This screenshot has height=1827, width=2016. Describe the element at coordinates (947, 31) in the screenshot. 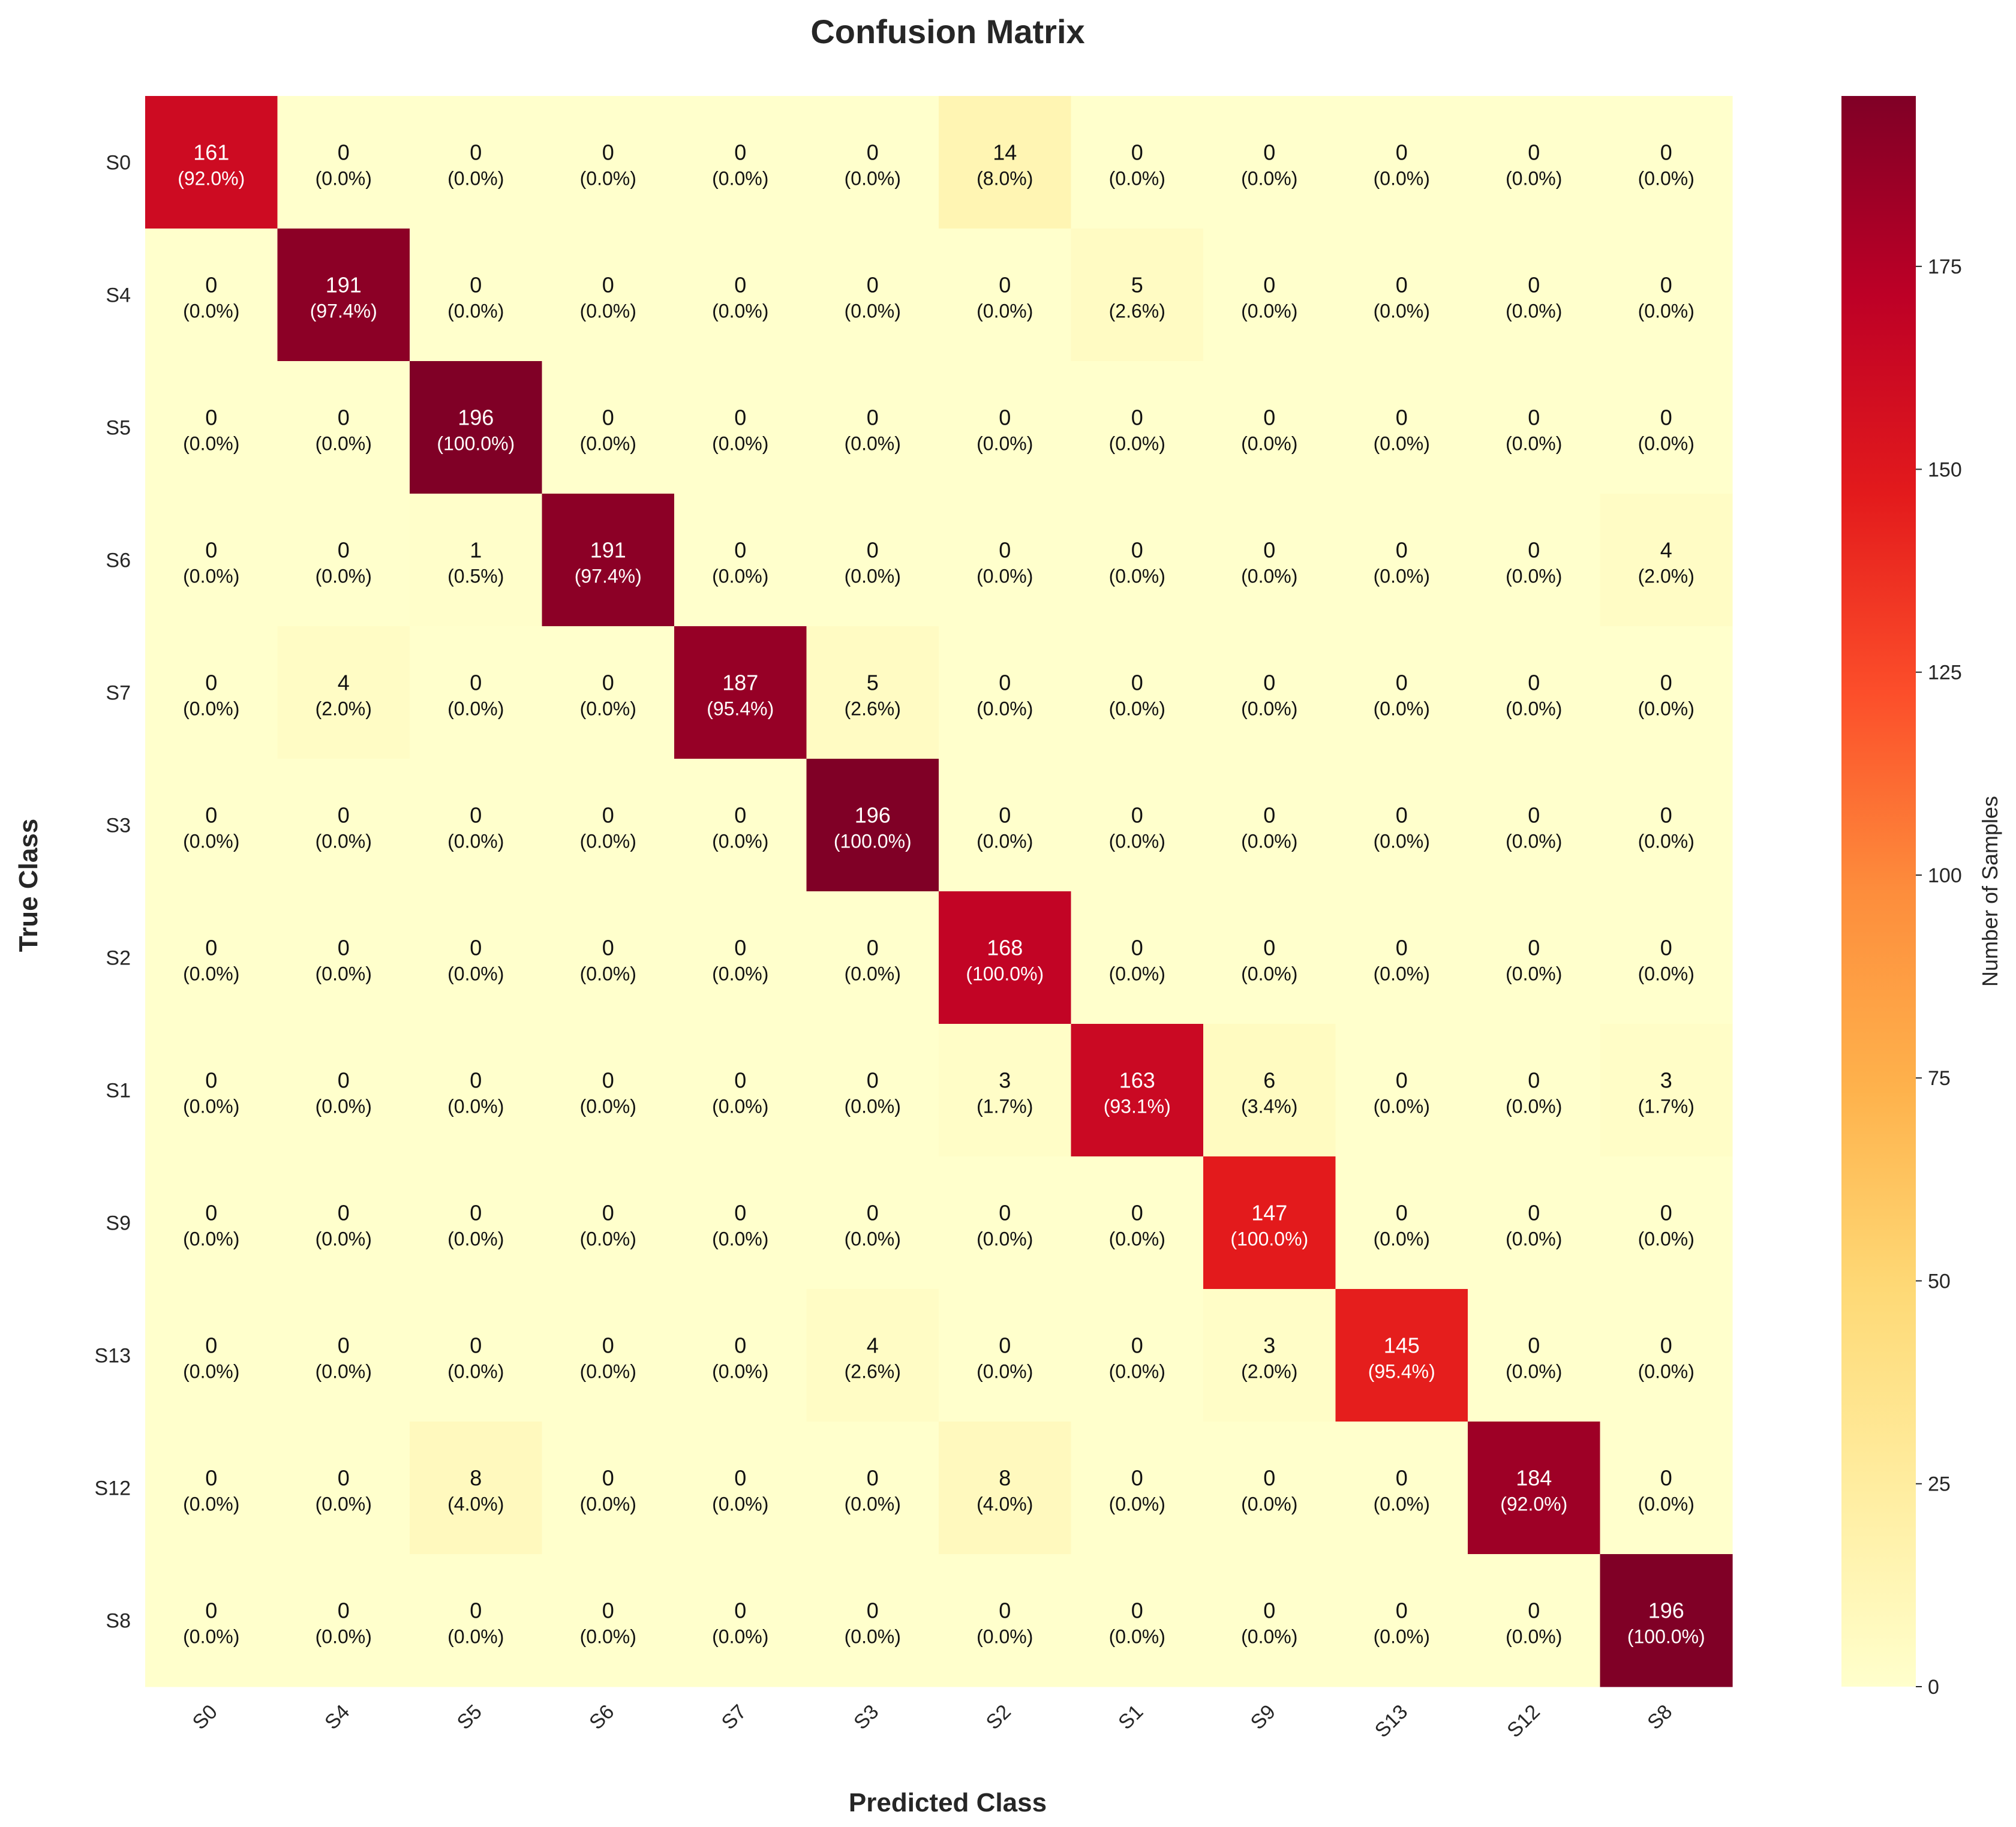

I see `chart-title: Confusion Matrix` at that location.